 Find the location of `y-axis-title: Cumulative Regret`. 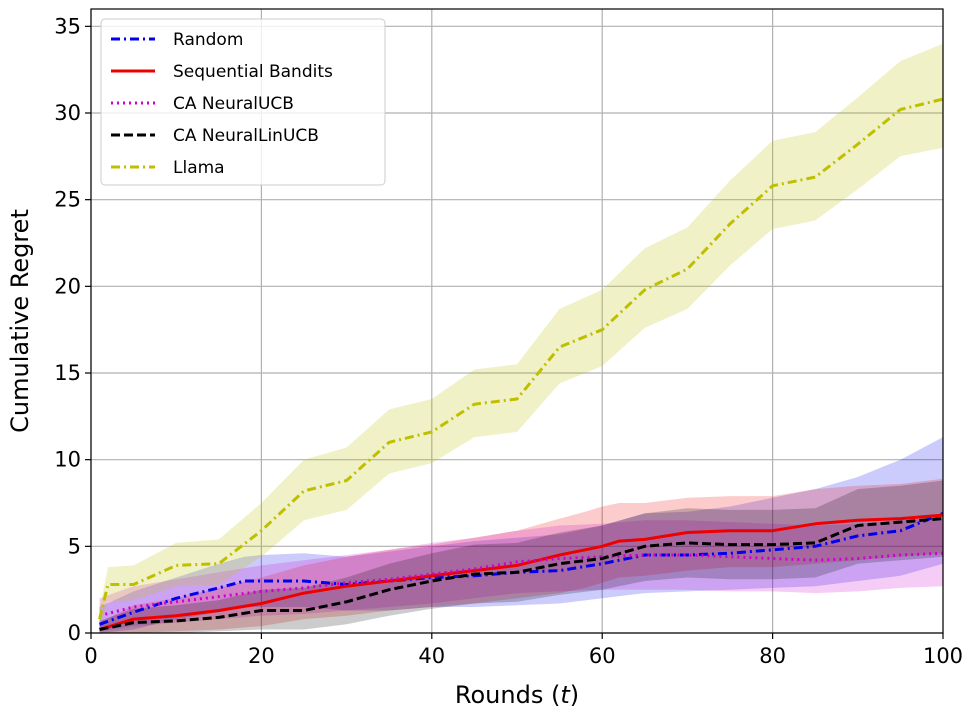

y-axis-title: Cumulative Regret is located at coordinates (20, 321).